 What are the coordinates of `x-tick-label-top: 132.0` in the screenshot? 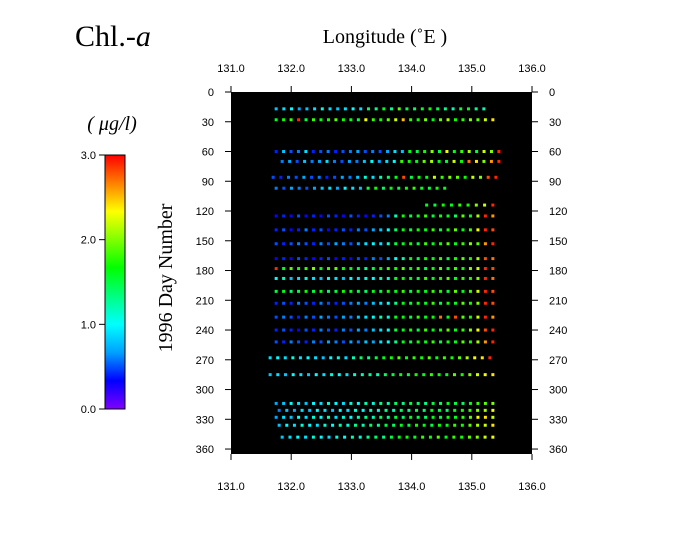 It's located at (291, 69).